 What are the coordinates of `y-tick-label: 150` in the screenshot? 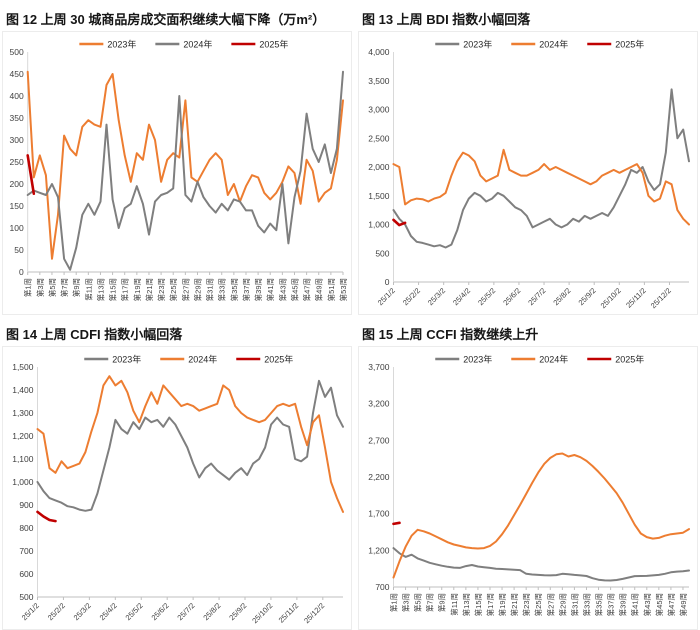 It's located at (17, 206).